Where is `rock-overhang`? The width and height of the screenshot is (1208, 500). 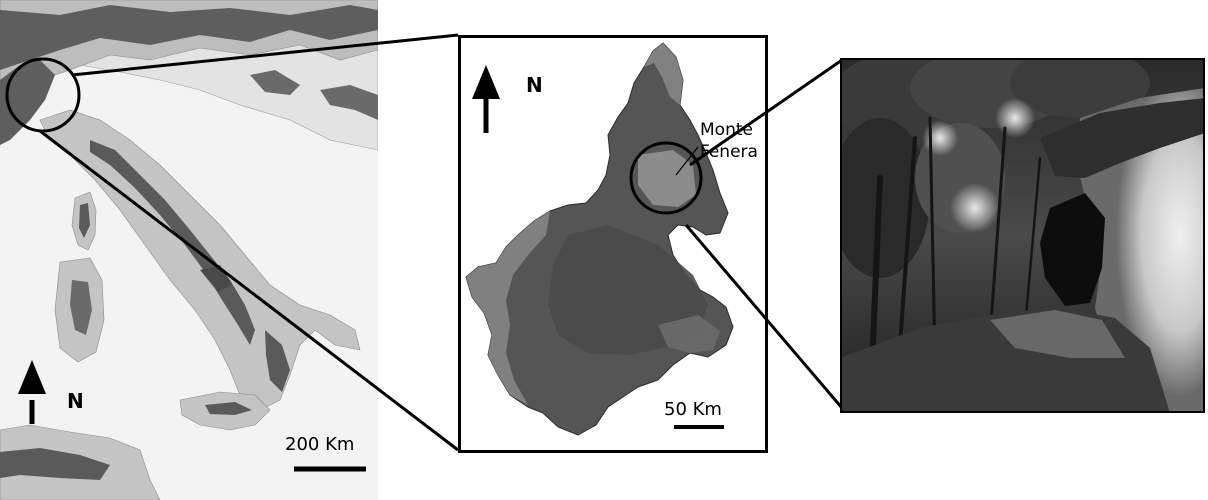 rock-overhang is located at coordinates (1122, 138).